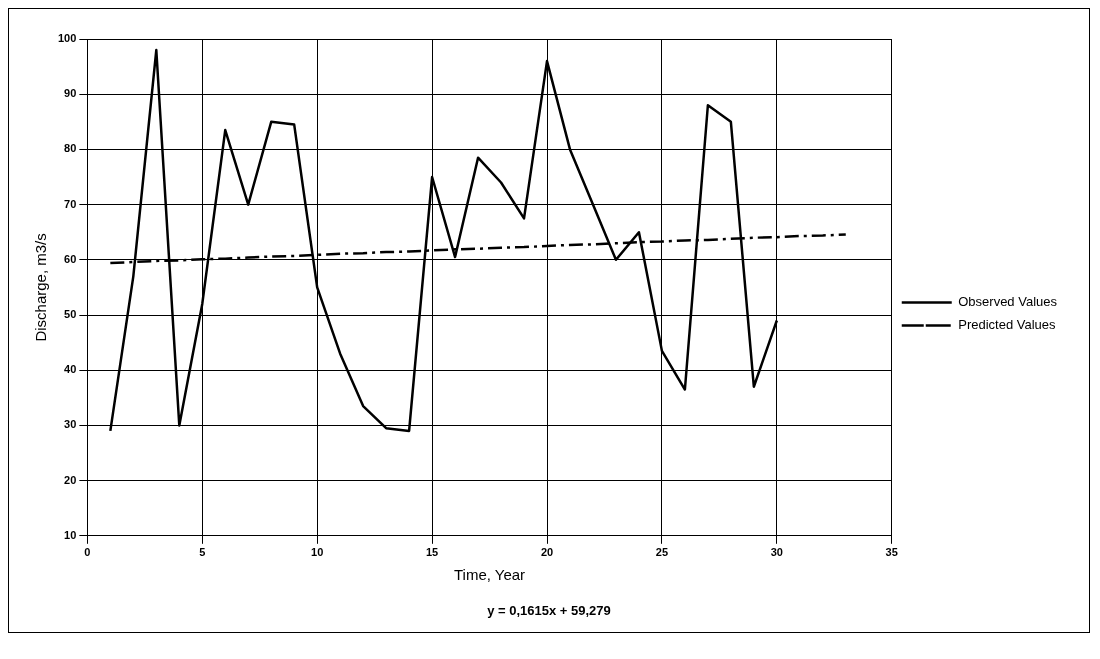  What do you see at coordinates (70, 258) in the screenshot?
I see `y-tick-label: 60` at bounding box center [70, 258].